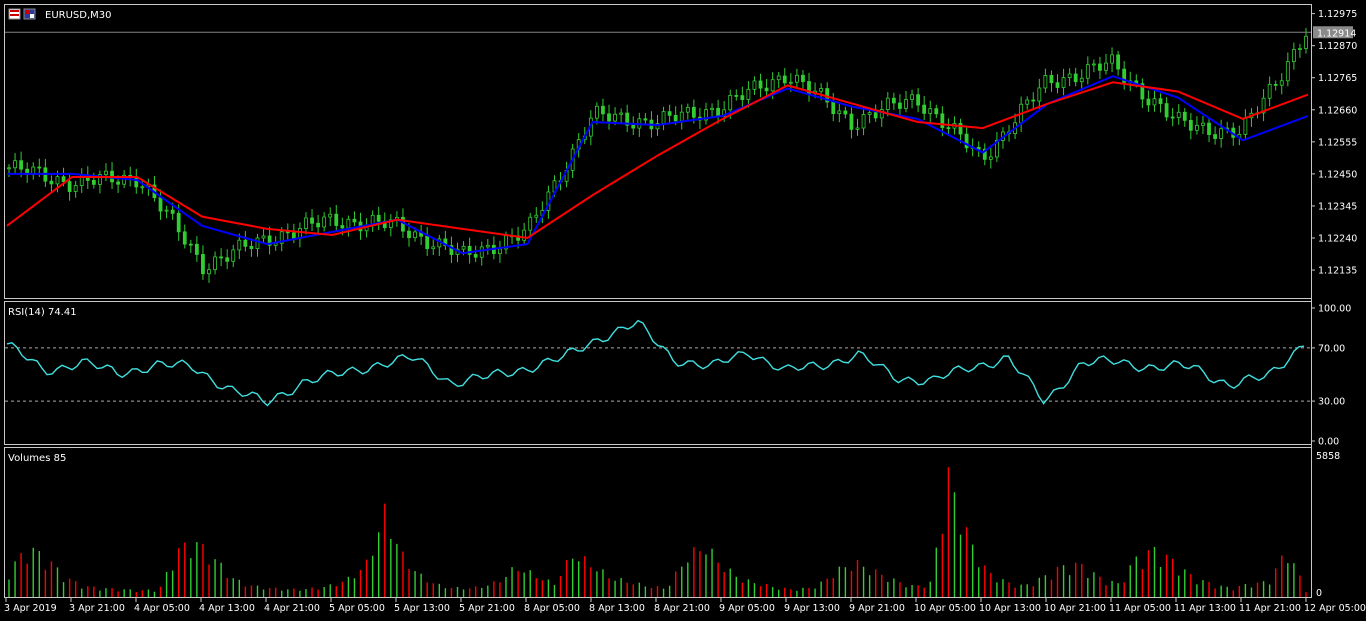 Image resolution: width=1366 pixels, height=621 pixels. Describe the element at coordinates (30, 608) in the screenshot. I see `time-tick-label: 3 Apr 2019` at that location.